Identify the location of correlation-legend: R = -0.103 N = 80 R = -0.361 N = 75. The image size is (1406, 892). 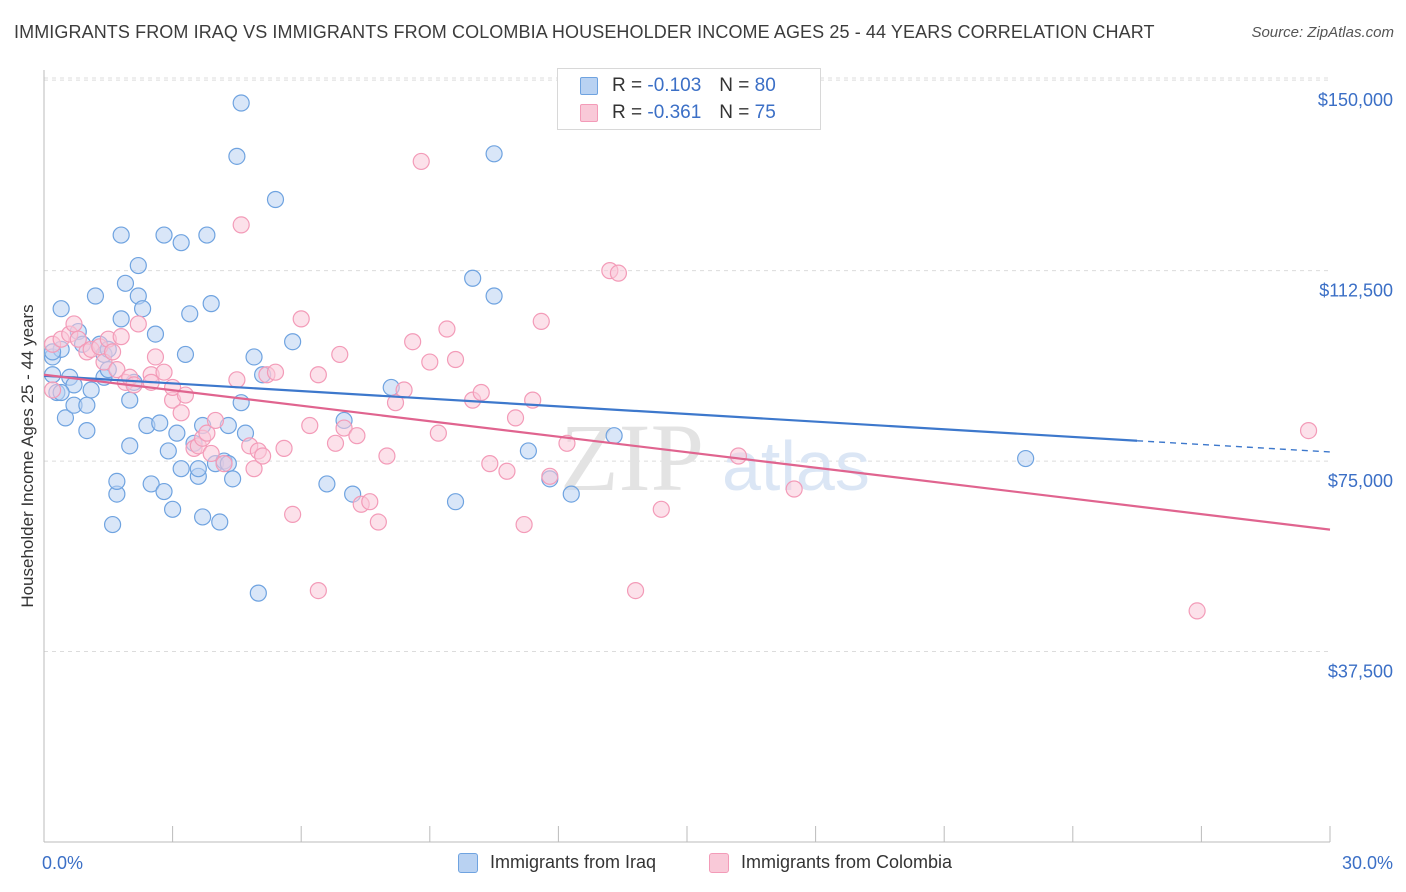
(689, 99).